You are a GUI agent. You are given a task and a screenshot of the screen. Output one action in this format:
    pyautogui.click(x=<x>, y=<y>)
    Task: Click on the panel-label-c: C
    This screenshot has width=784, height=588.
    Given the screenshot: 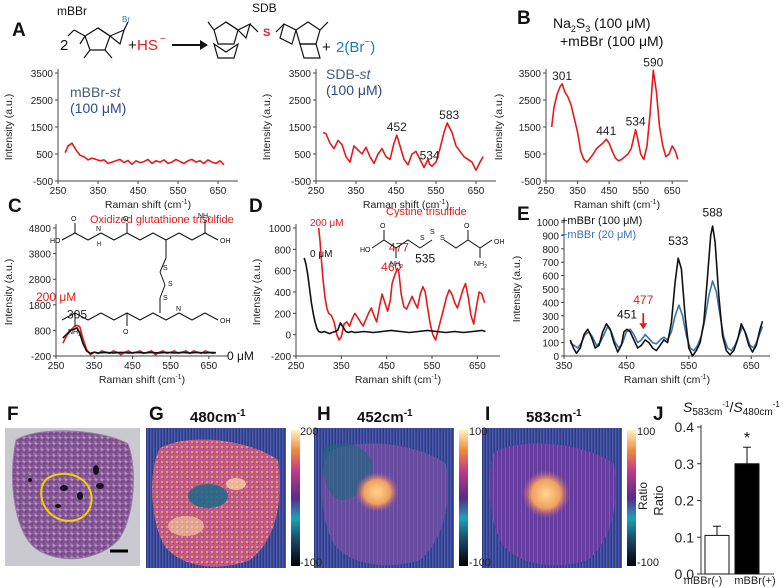 What is the action you would take?
    pyautogui.click(x=15, y=206)
    